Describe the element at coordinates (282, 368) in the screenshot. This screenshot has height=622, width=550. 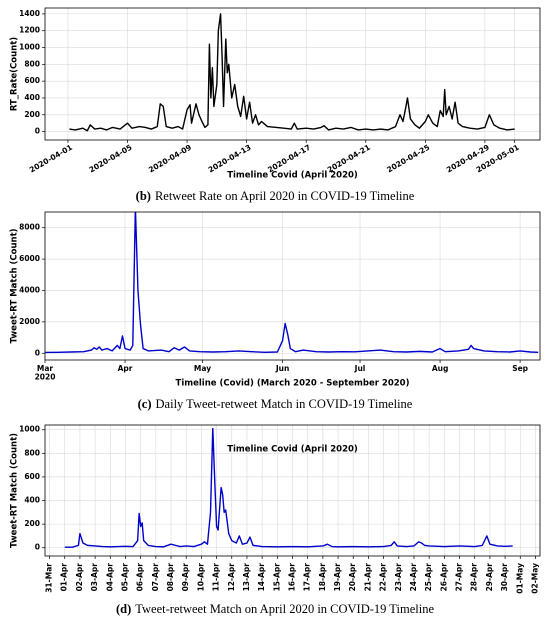
I see `x-tick-label: Jun` at that location.